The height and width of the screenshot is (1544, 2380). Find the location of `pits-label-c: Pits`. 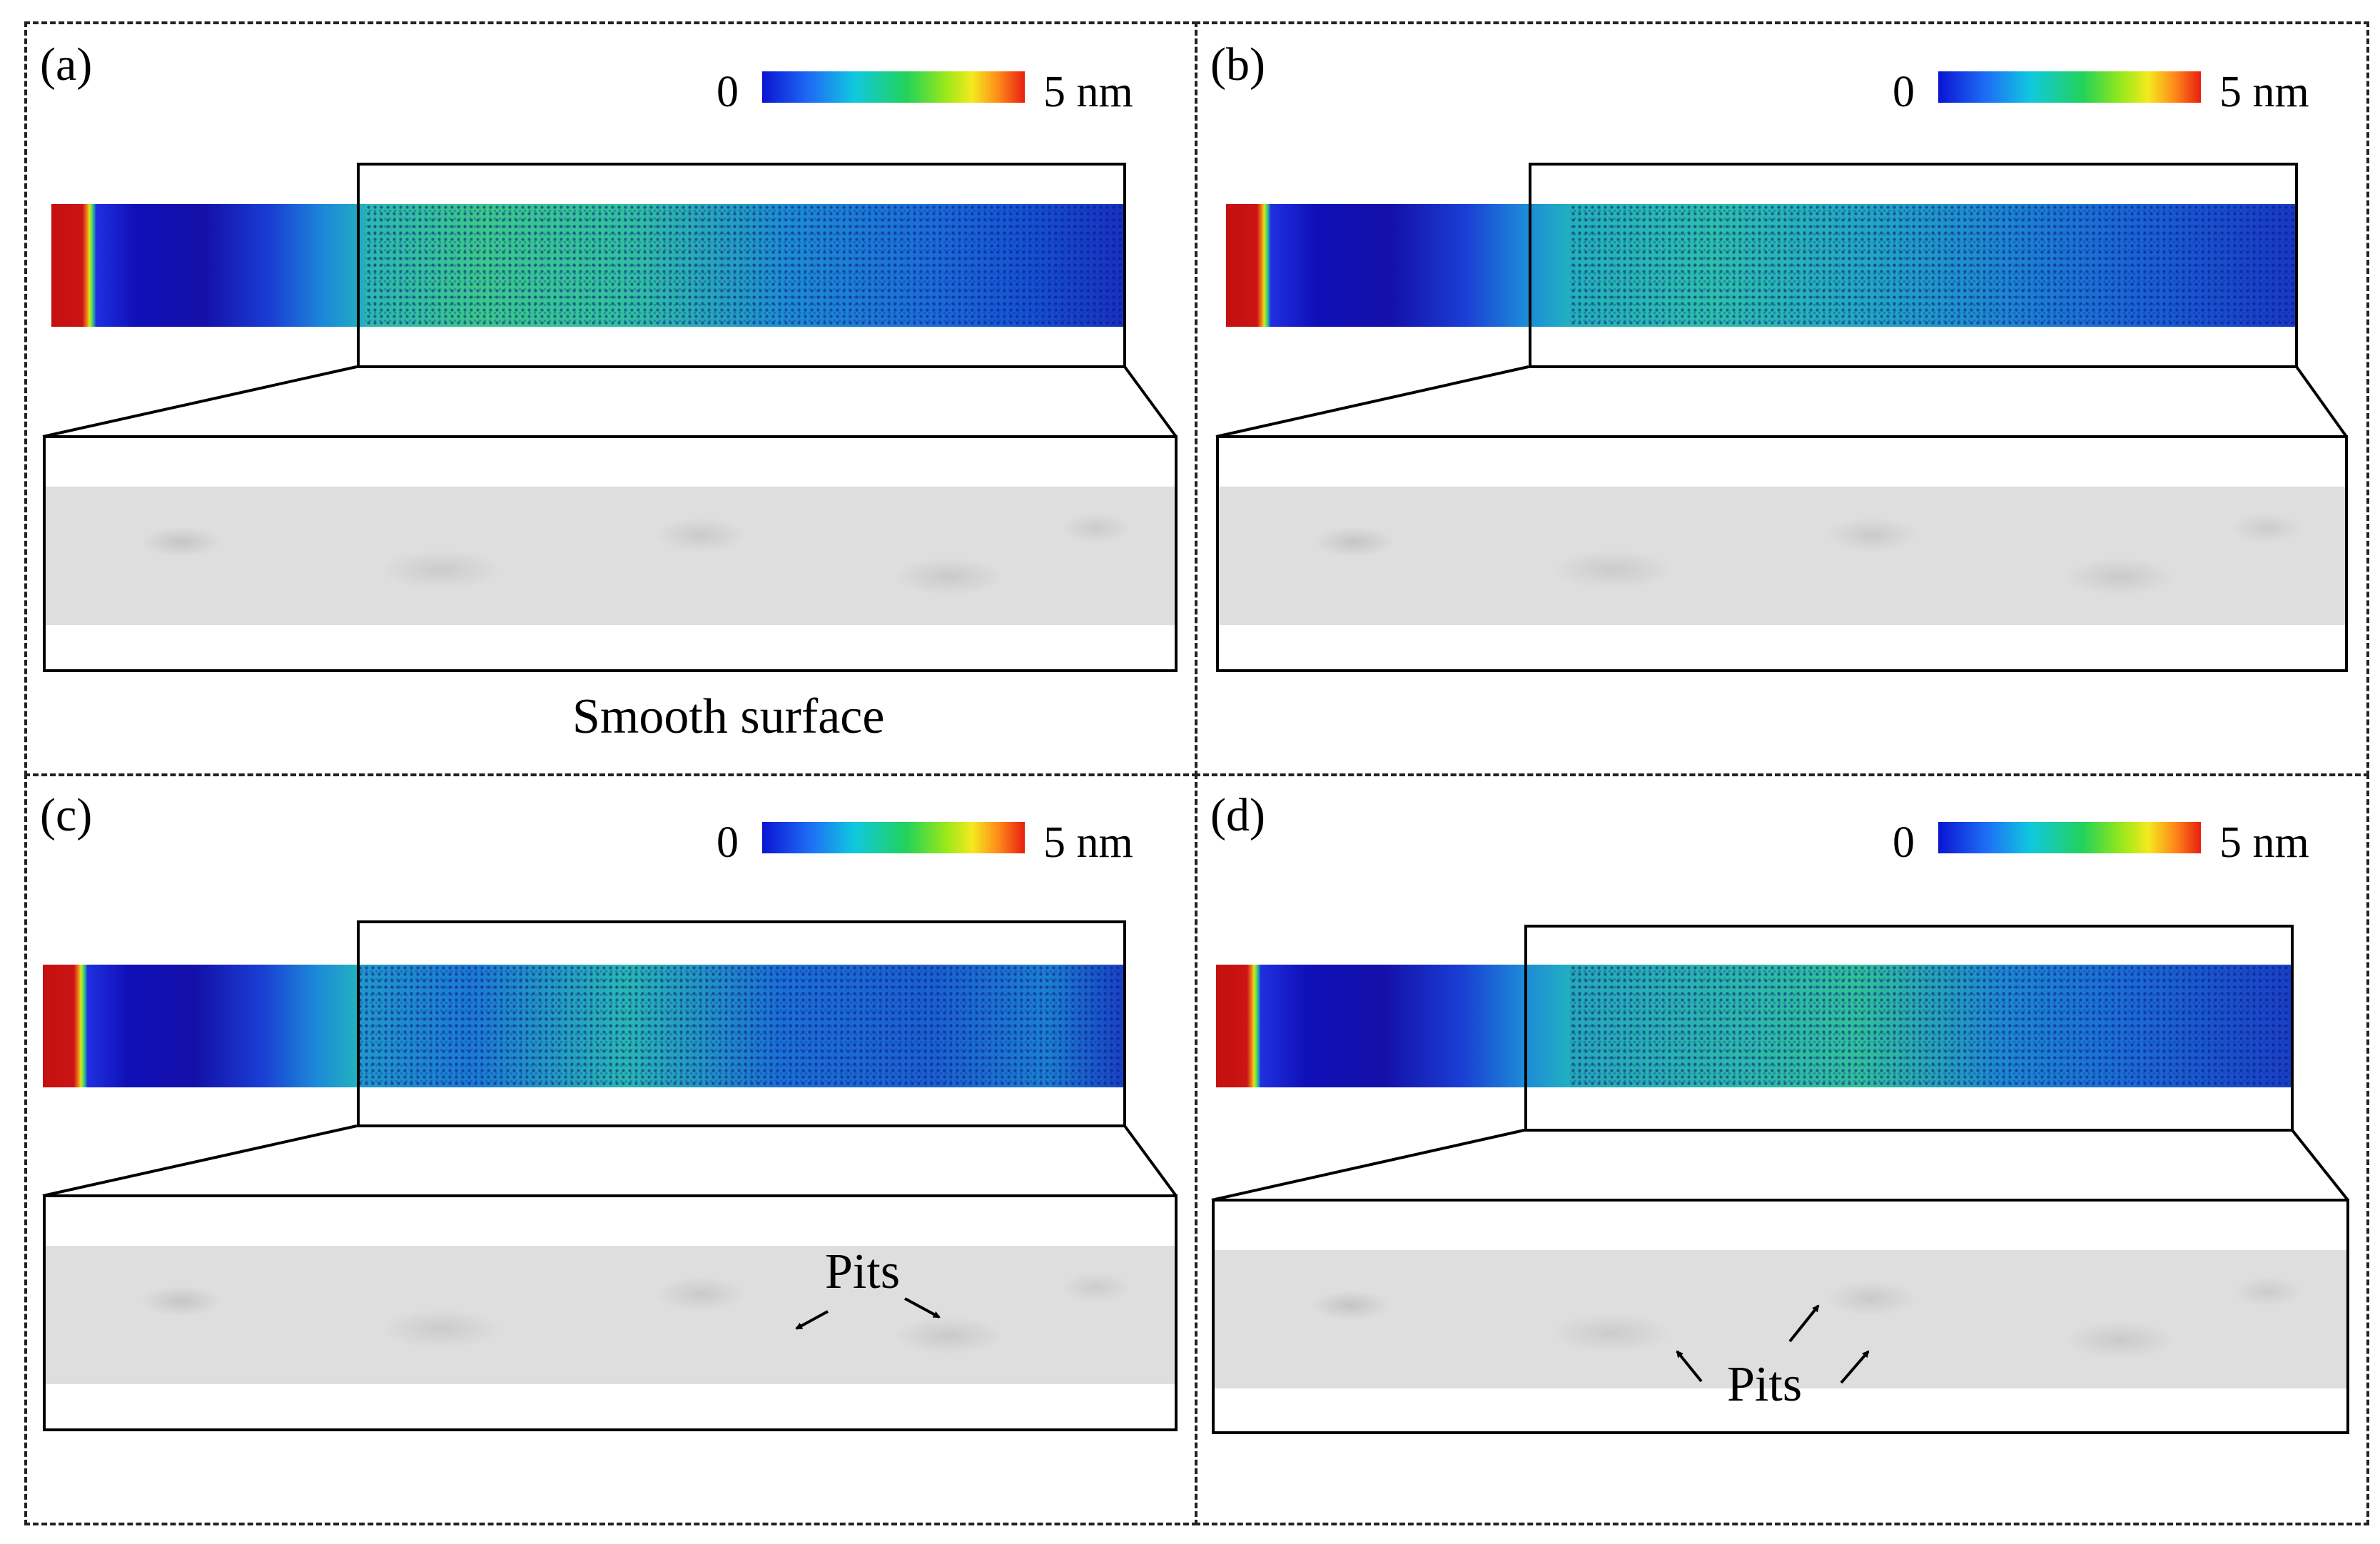

pits-label-c: Pits is located at coordinates (863, 1272).